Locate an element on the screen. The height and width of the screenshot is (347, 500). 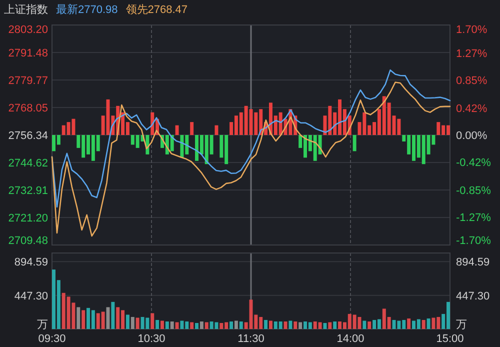
y-tick-label: 2768.05 is located at coordinates (28, 108).